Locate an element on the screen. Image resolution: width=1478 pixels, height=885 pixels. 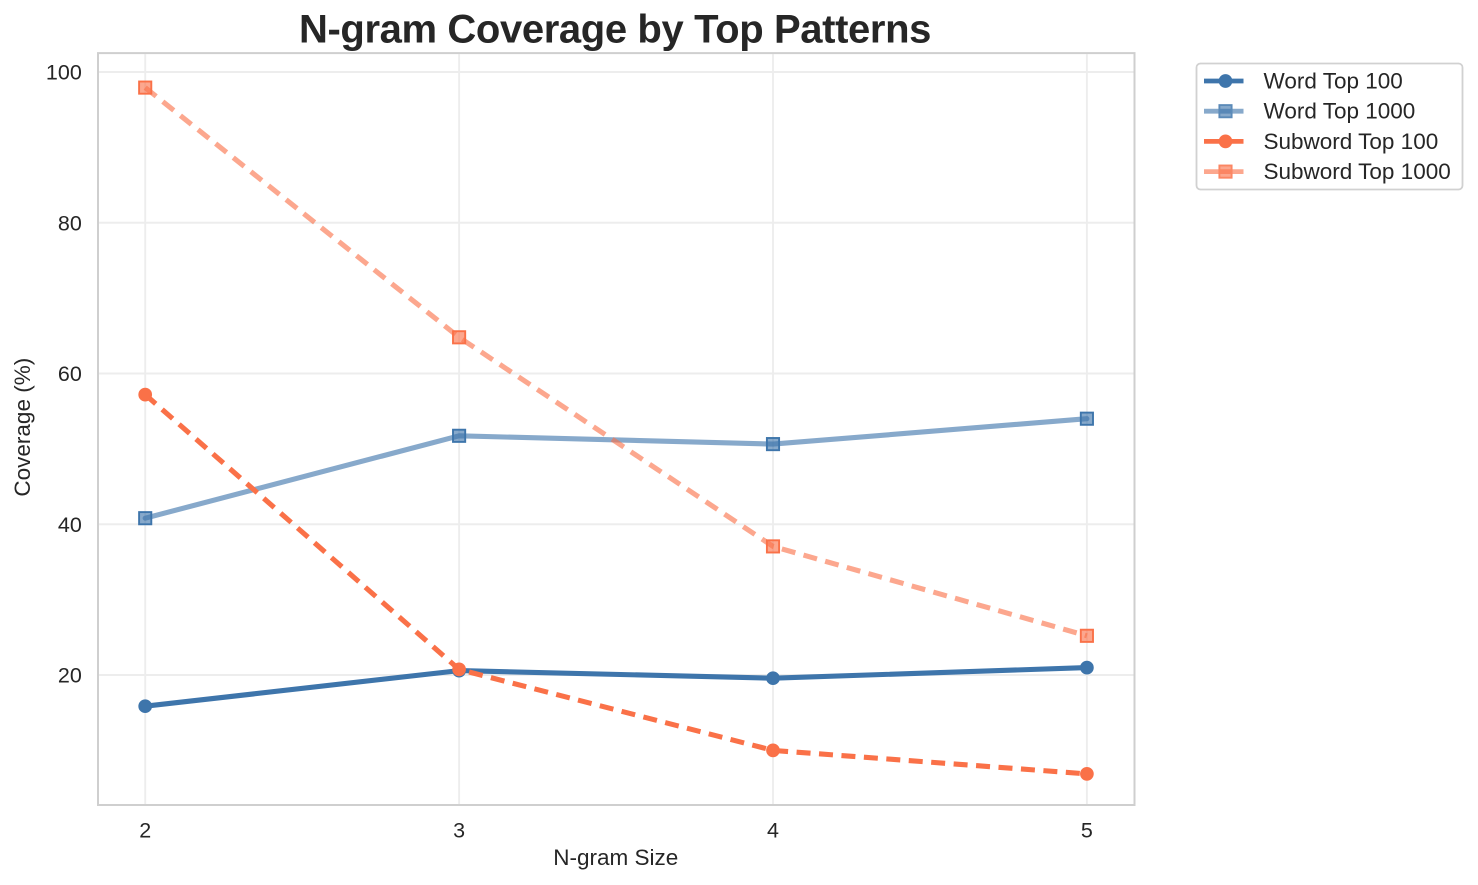
svg-text: 5 is located at coordinates (1087, 831).